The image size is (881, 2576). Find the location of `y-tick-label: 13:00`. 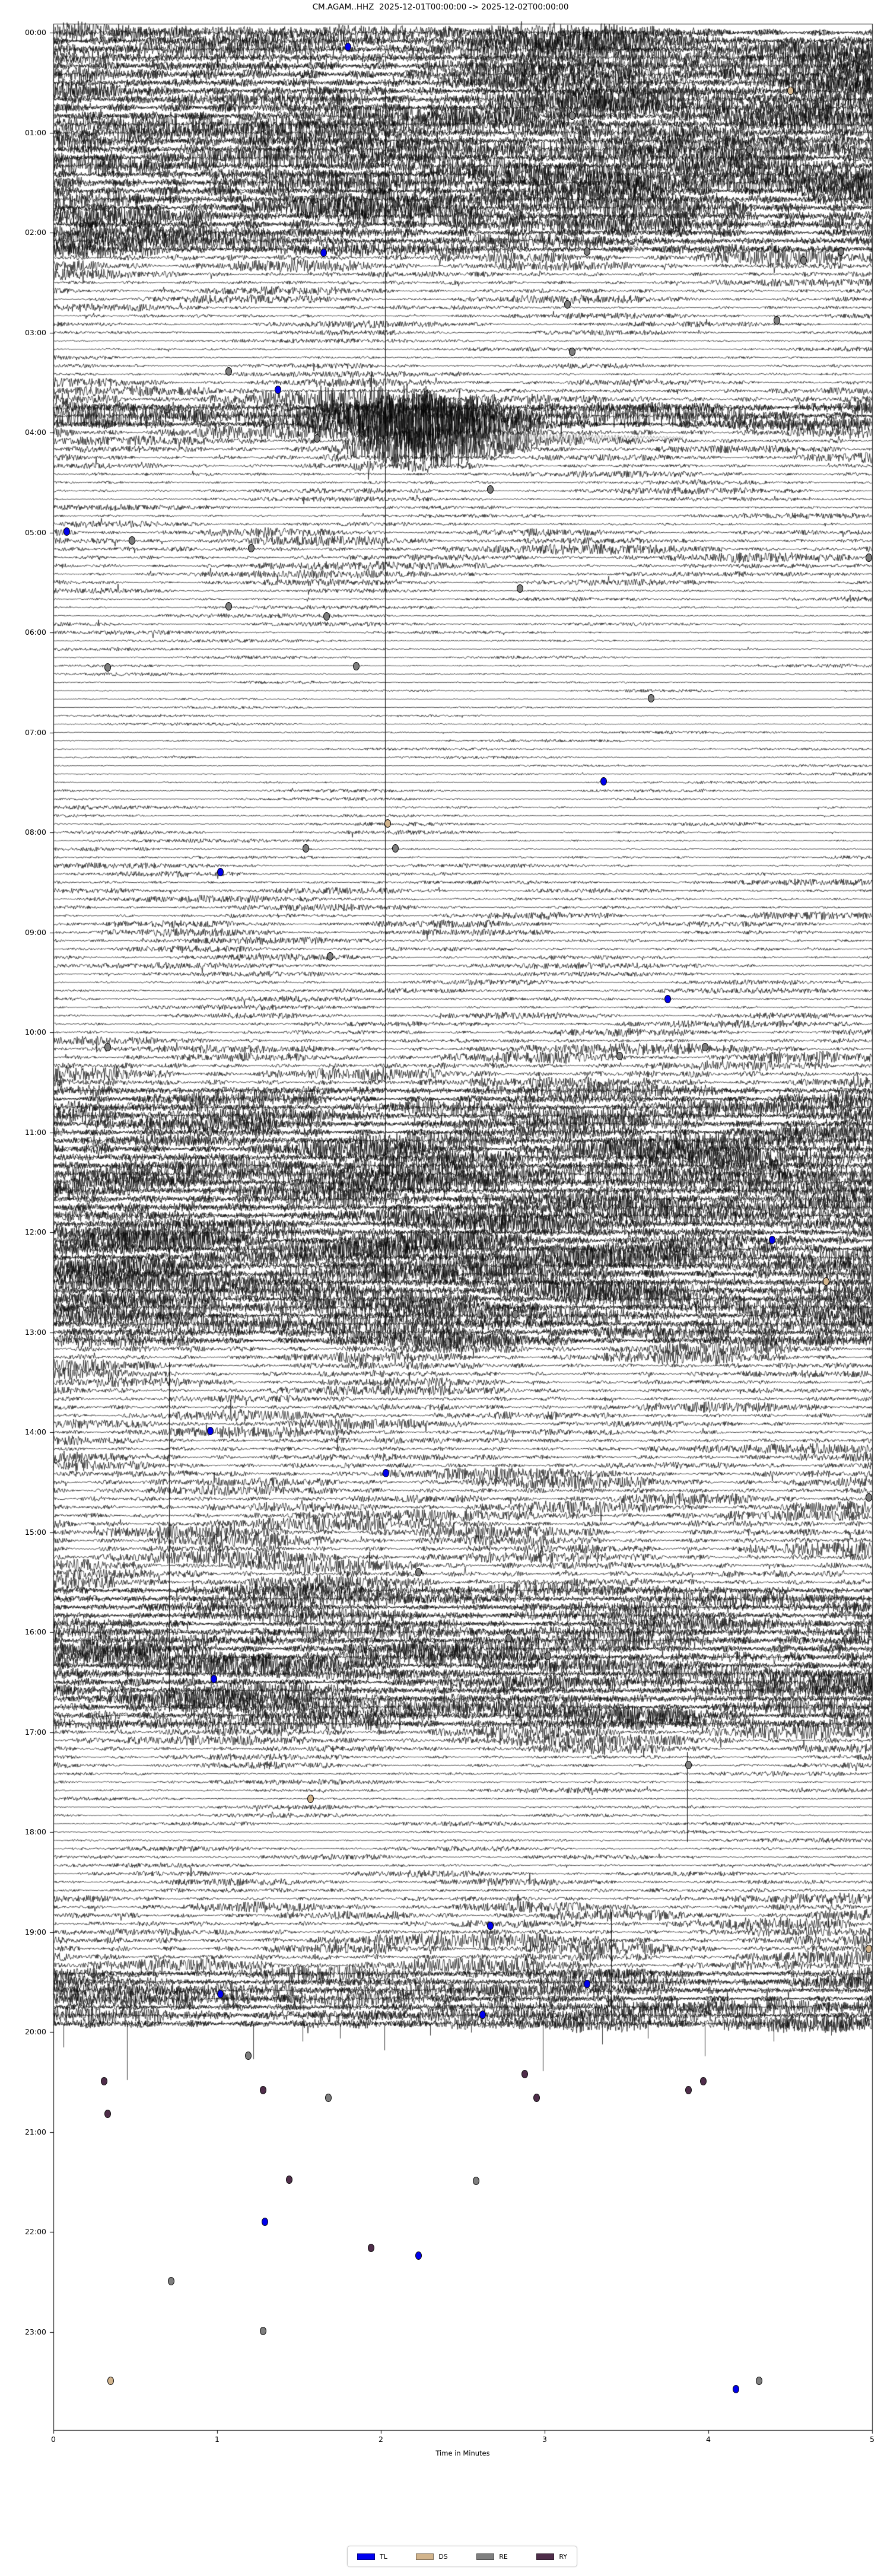

y-tick-label: 13:00 is located at coordinates (35, 1332).